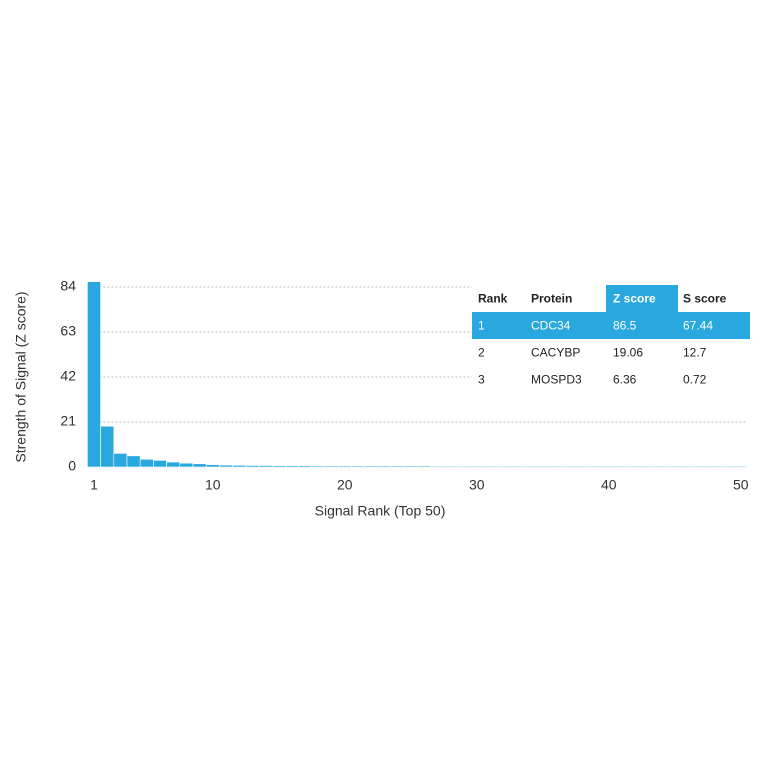 The width and height of the screenshot is (764, 764). Describe the element at coordinates (68, 331) in the screenshot. I see `y-tick-label: 63` at that location.